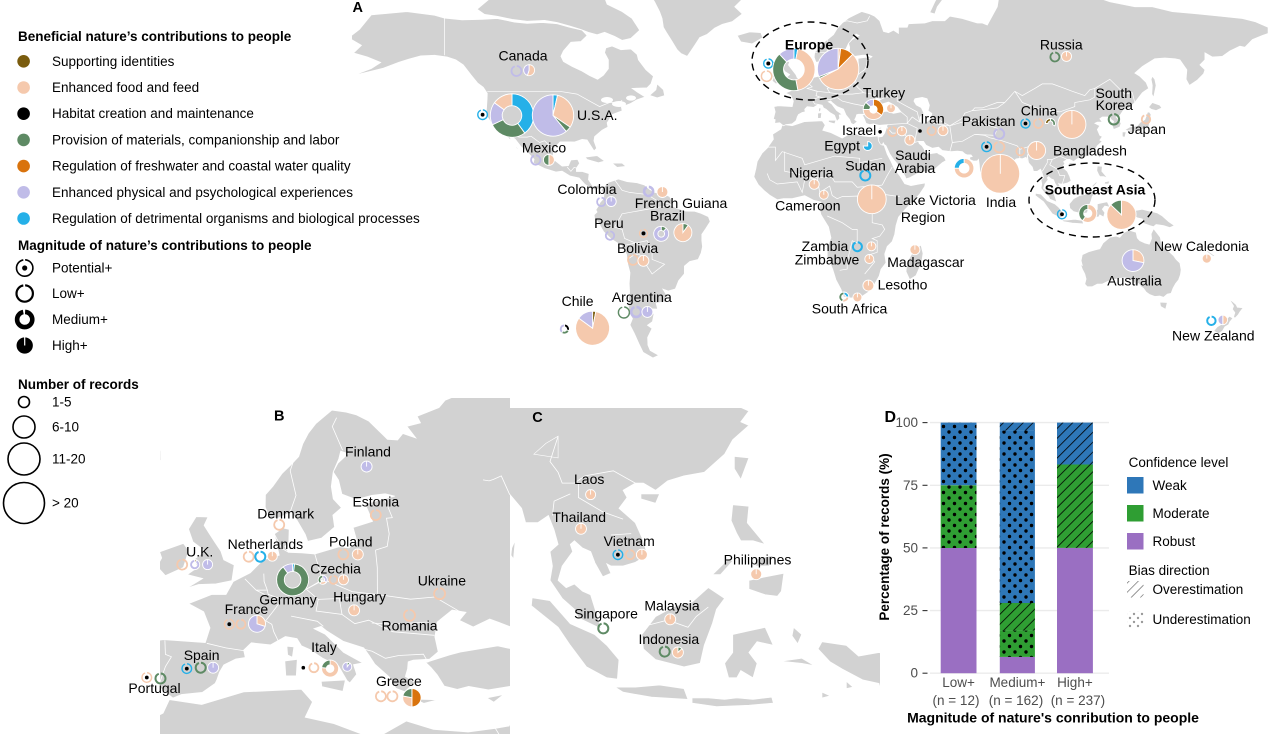 This screenshot has height=734, width=1268. I want to click on svg-text: Hungary, so click(359, 597).